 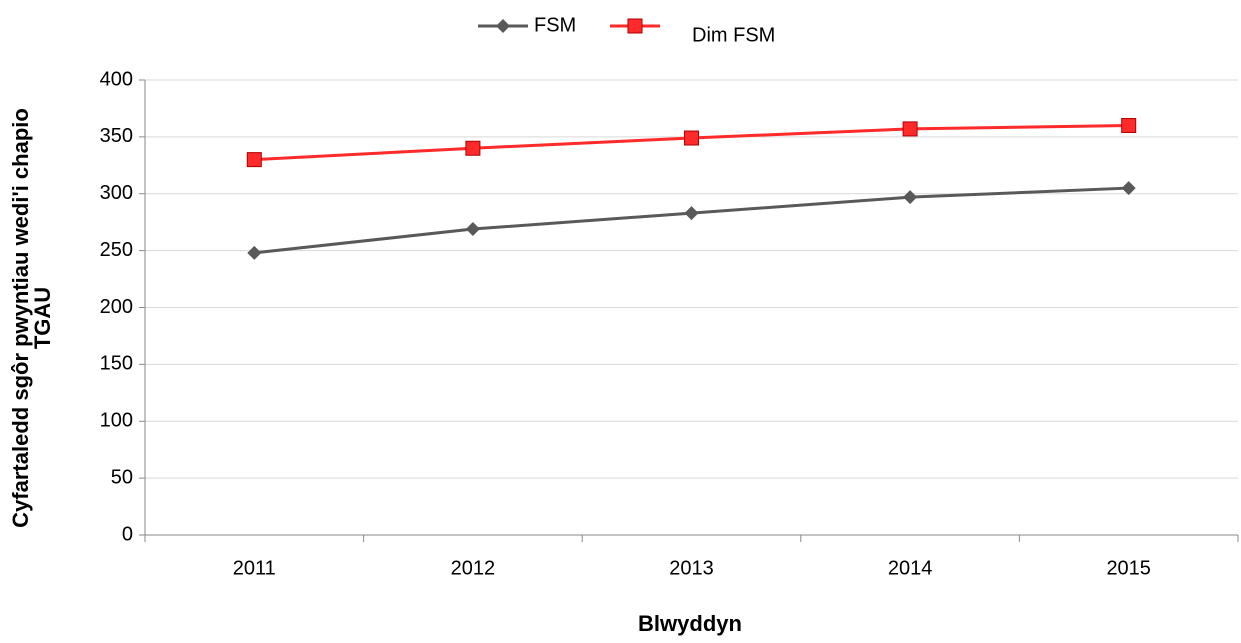 I want to click on y-tick-label: 250, so click(x=116, y=250).